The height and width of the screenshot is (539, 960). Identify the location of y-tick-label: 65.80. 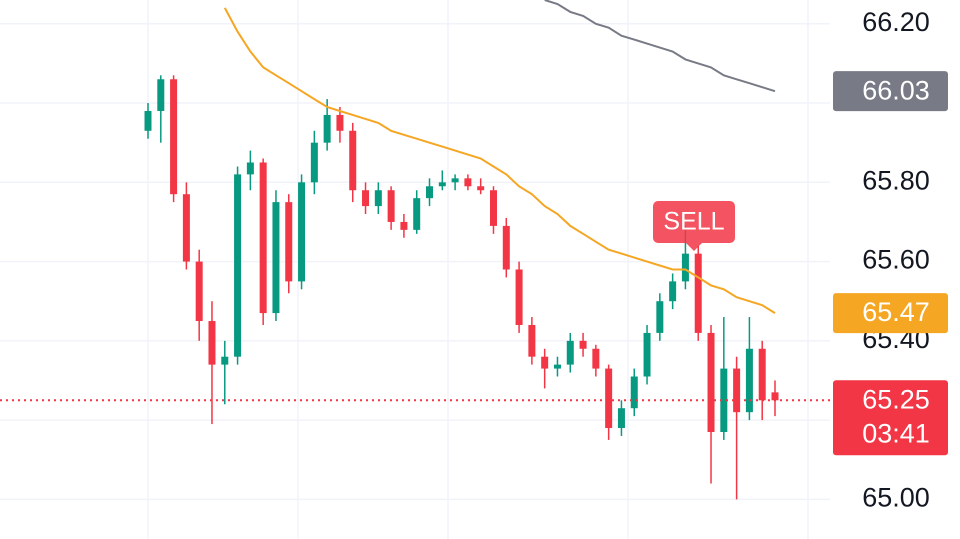
(896, 180).